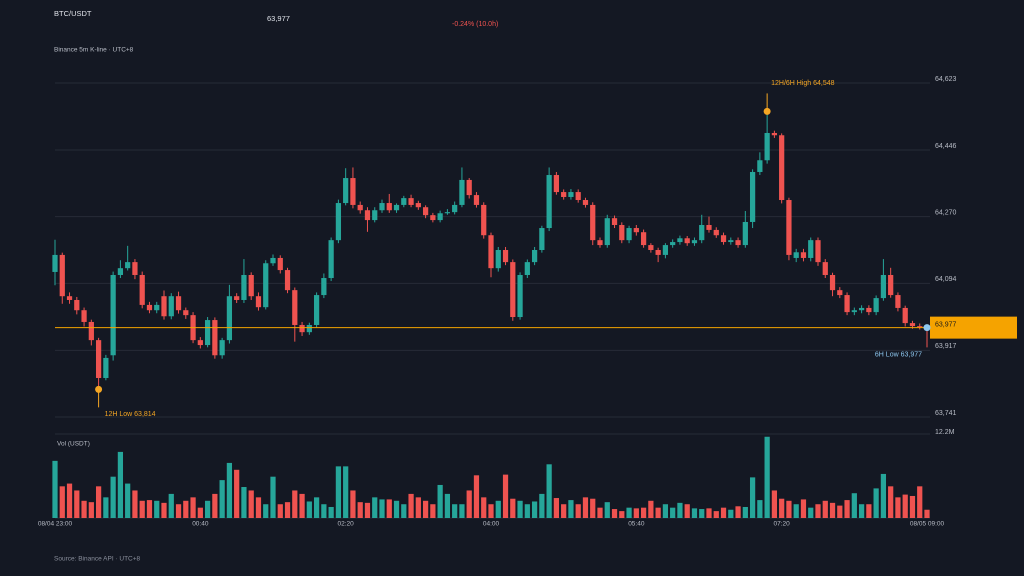 The image size is (1024, 576). I want to click on x-tick-label: 08/04 23:00, so click(55, 524).